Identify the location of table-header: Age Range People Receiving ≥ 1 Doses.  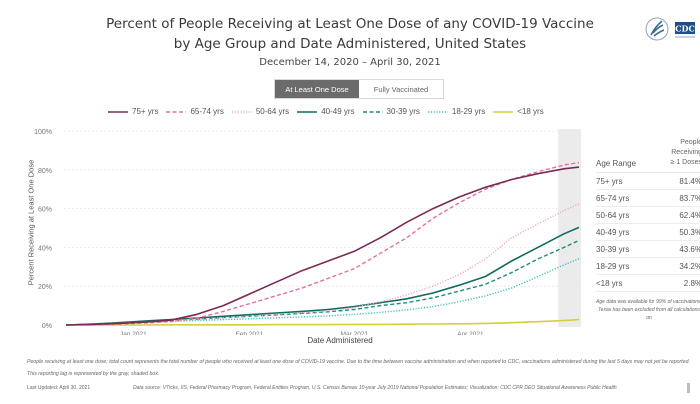
(648, 152).